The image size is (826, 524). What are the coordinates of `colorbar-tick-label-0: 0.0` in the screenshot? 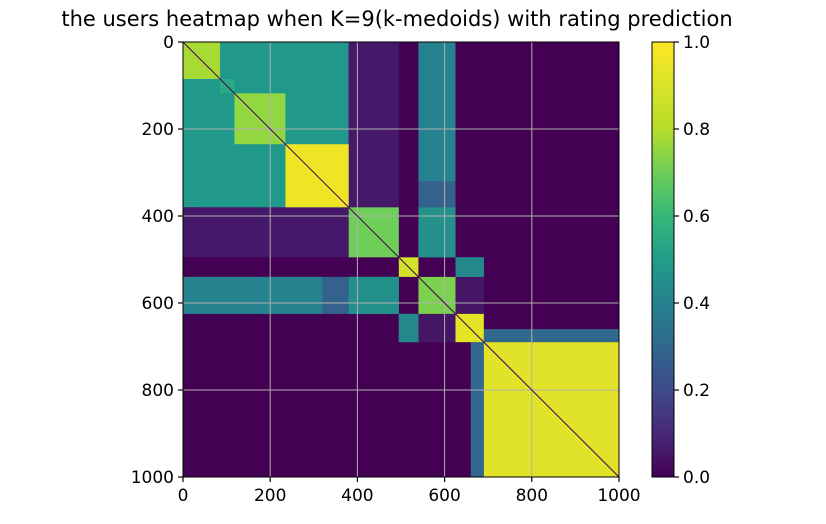 It's located at (696, 478).